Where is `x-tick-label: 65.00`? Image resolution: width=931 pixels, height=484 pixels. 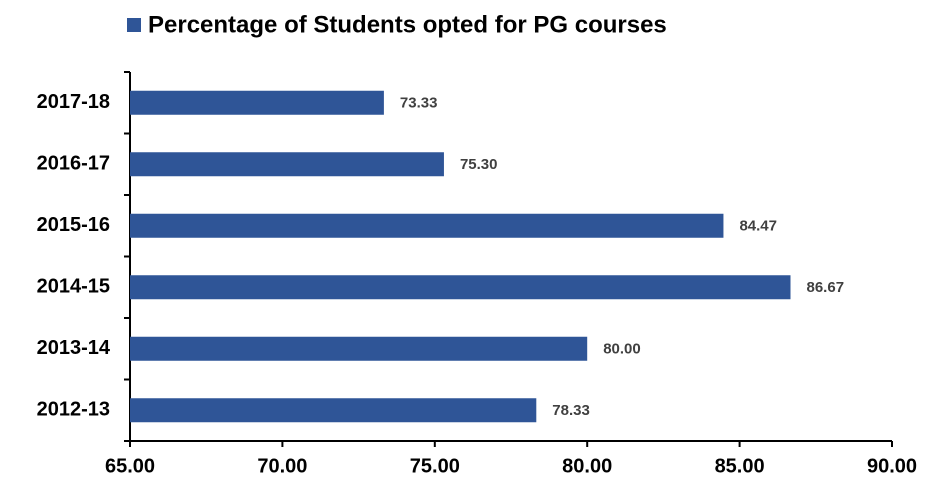 x-tick-label: 65.00 is located at coordinates (130, 466).